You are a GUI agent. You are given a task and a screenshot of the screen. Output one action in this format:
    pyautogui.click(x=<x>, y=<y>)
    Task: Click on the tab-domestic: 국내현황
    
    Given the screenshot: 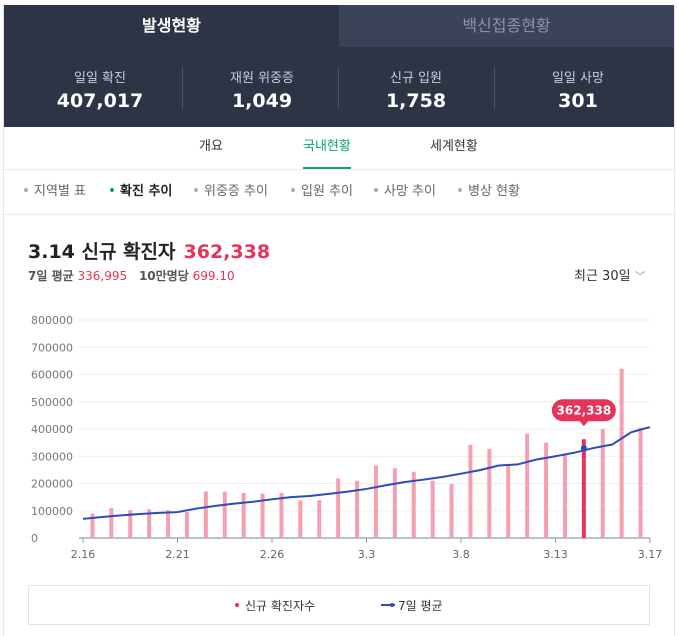 What is the action you would take?
    pyautogui.click(x=327, y=148)
    